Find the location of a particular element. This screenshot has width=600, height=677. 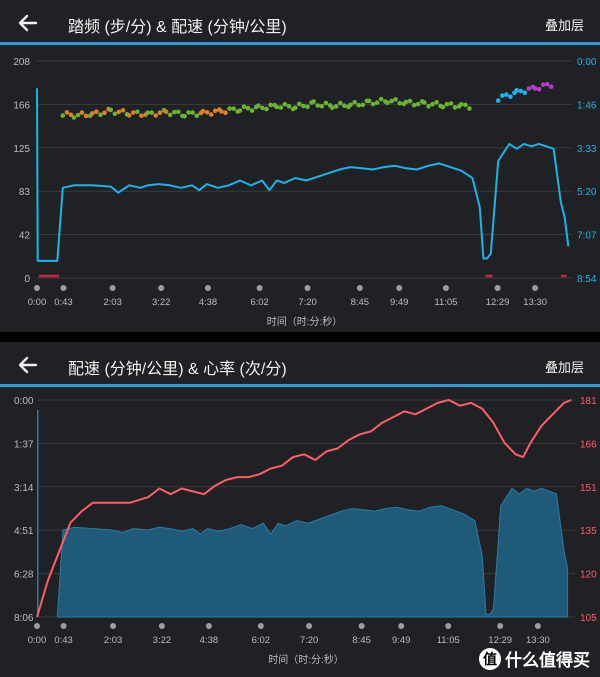

y-right-tick-label: 151 is located at coordinates (588, 488).